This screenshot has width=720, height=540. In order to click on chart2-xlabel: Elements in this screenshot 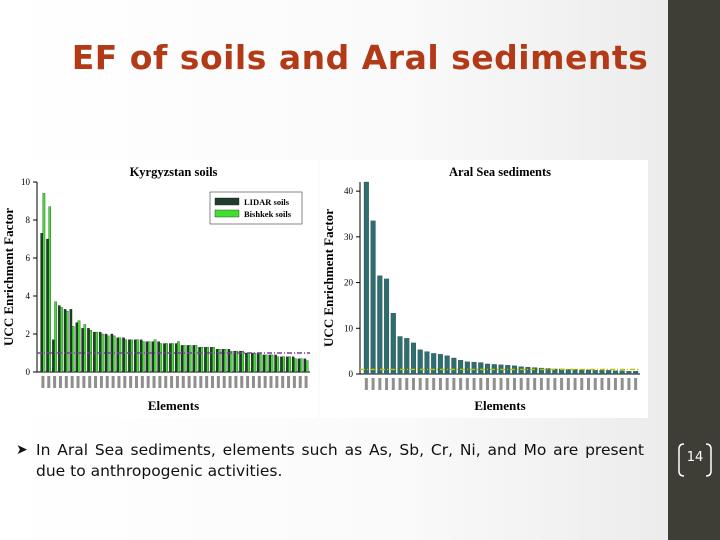, I will do `click(499, 405)`.